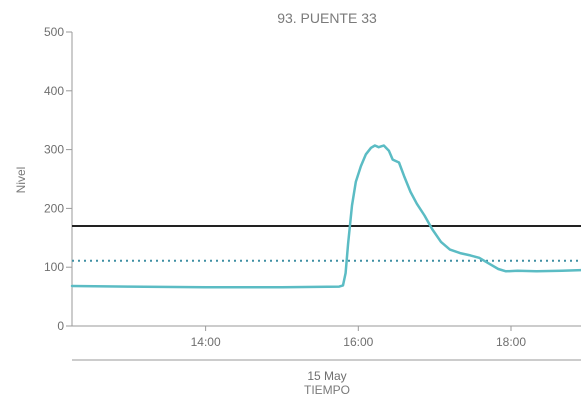 The image size is (581, 402). Describe the element at coordinates (511, 342) in the screenshot. I see `x-tick-label: 18:00` at that location.